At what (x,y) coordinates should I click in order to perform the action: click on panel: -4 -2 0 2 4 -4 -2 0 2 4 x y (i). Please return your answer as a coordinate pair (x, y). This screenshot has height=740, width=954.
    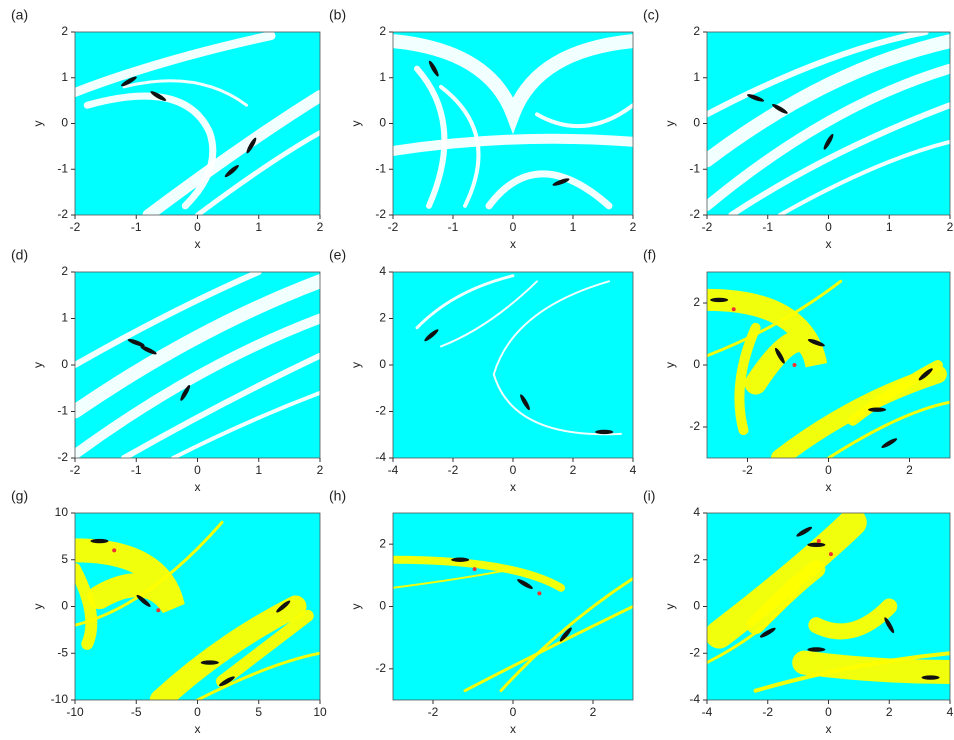
    Looking at the image, I should click on (798, 612).